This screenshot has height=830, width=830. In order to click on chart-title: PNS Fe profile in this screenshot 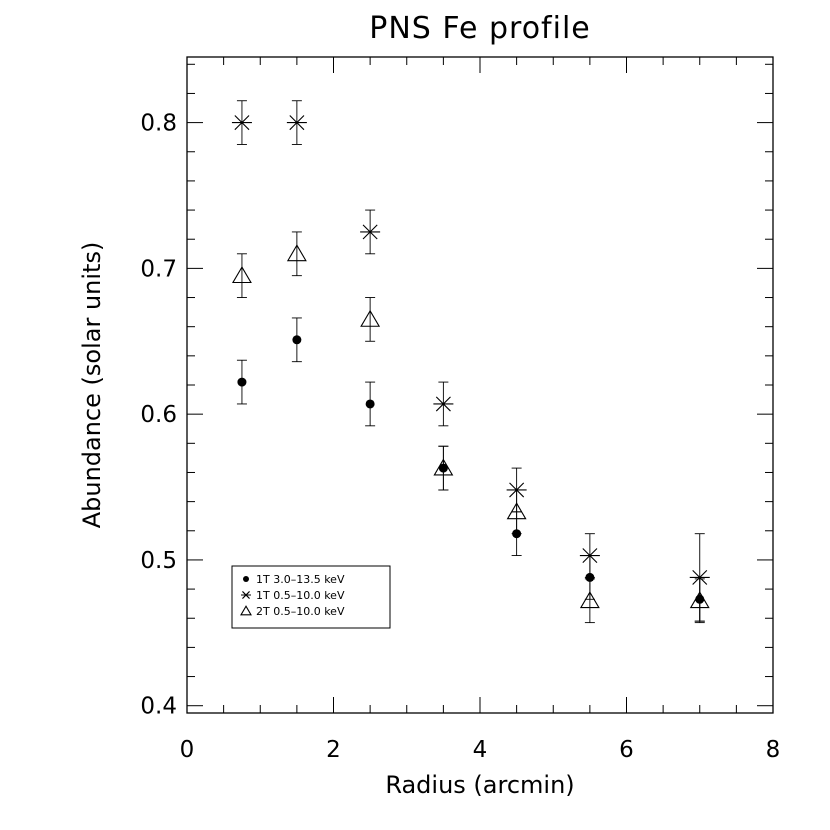, I will do `click(479, 28)`.